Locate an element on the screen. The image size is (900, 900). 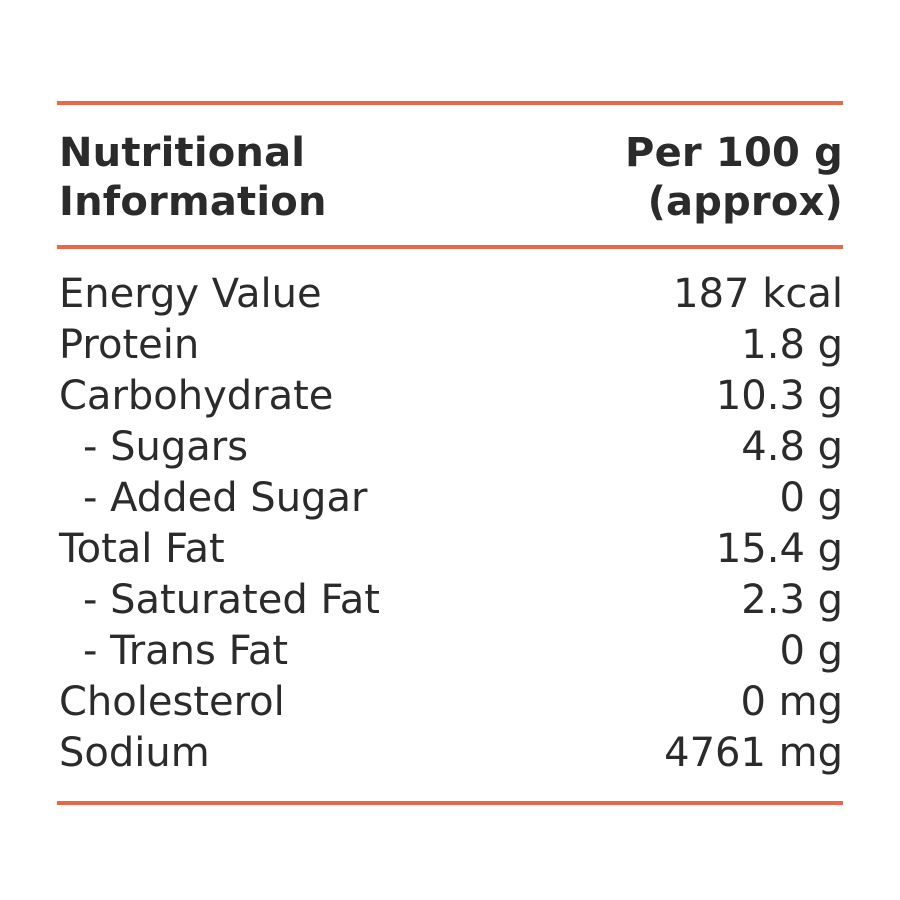
nutrient-label: Carbohydrate is located at coordinates (196, 396).